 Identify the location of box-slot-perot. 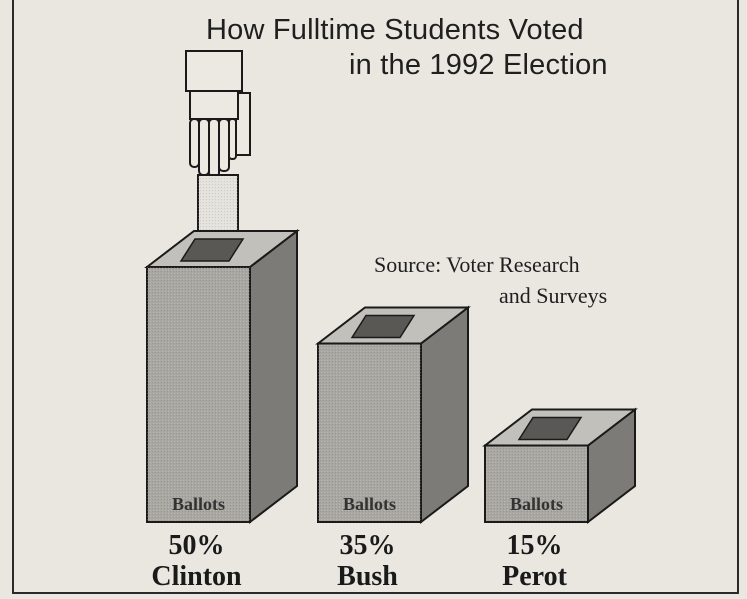
(550, 428).